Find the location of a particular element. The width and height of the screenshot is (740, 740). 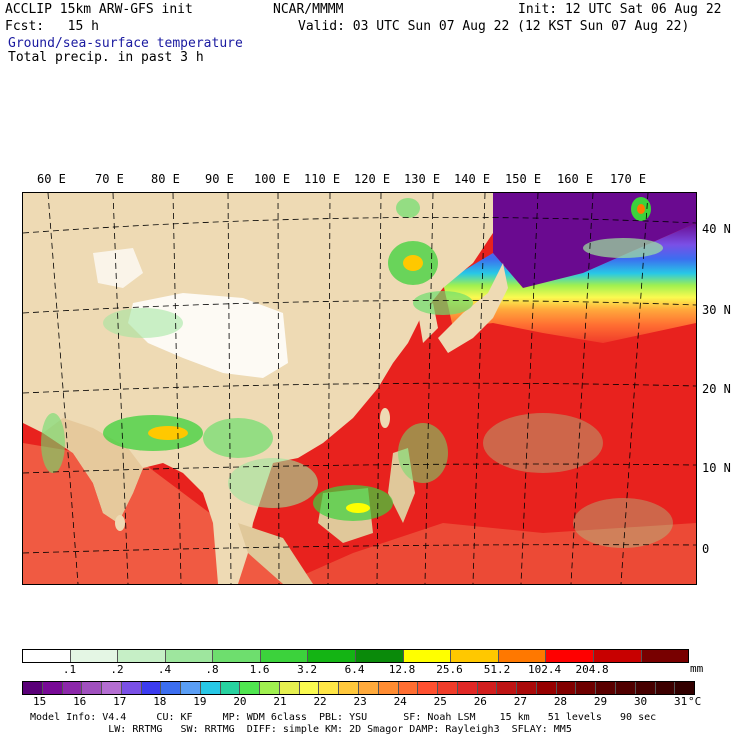

lon-label: 80 E is located at coordinates (165, 179).